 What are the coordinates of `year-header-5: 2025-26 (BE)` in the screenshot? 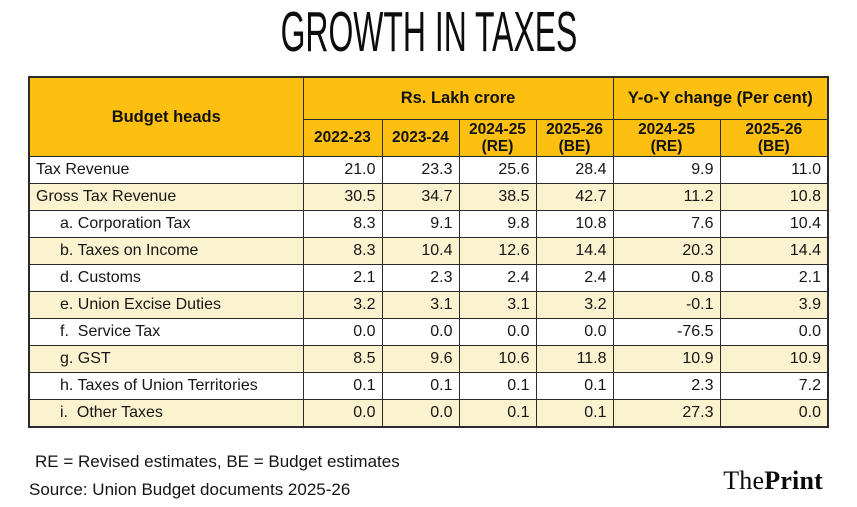 It's located at (774, 138).